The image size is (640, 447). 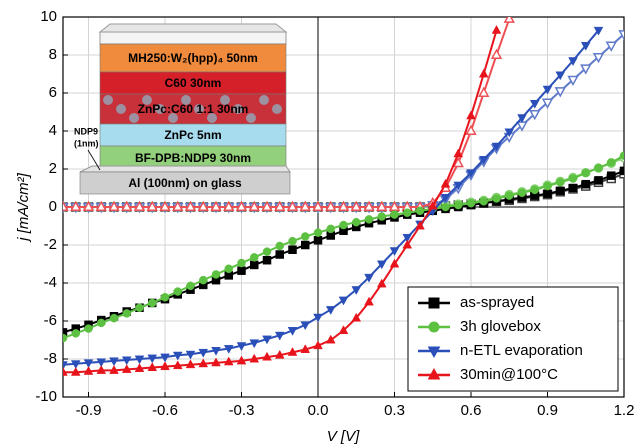 I want to click on layer-label: BF-DPB:NDP9 30nm, so click(x=193, y=158).